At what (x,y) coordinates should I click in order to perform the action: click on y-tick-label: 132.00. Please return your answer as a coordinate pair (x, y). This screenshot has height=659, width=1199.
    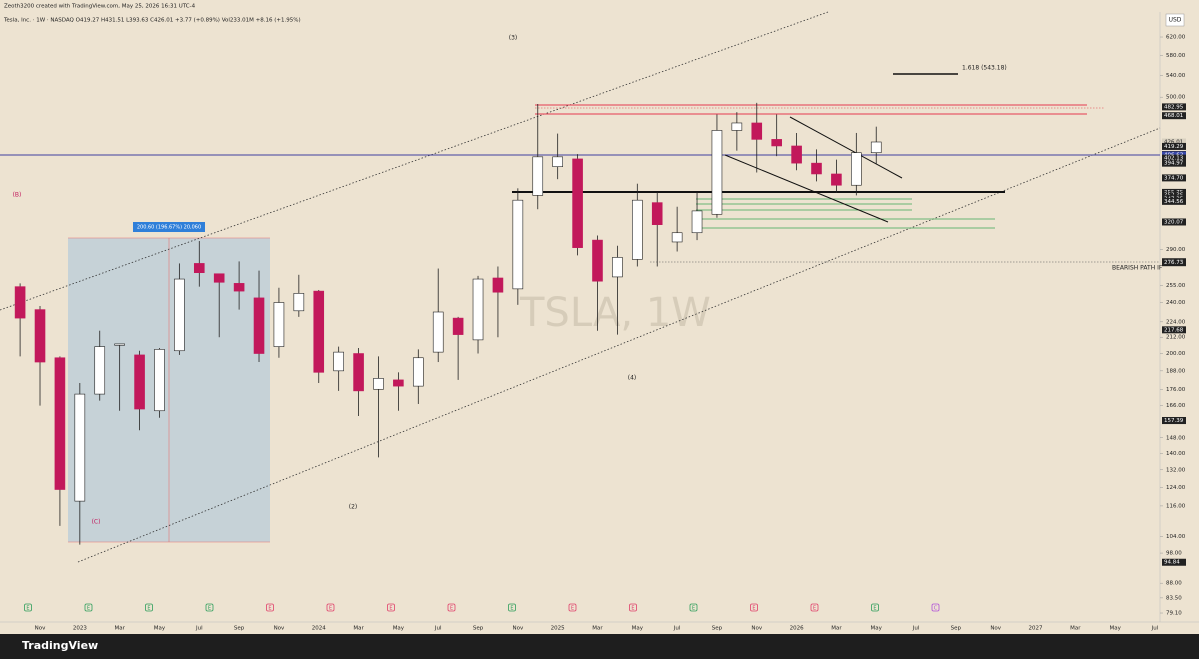
    Looking at the image, I should click on (1176, 470).